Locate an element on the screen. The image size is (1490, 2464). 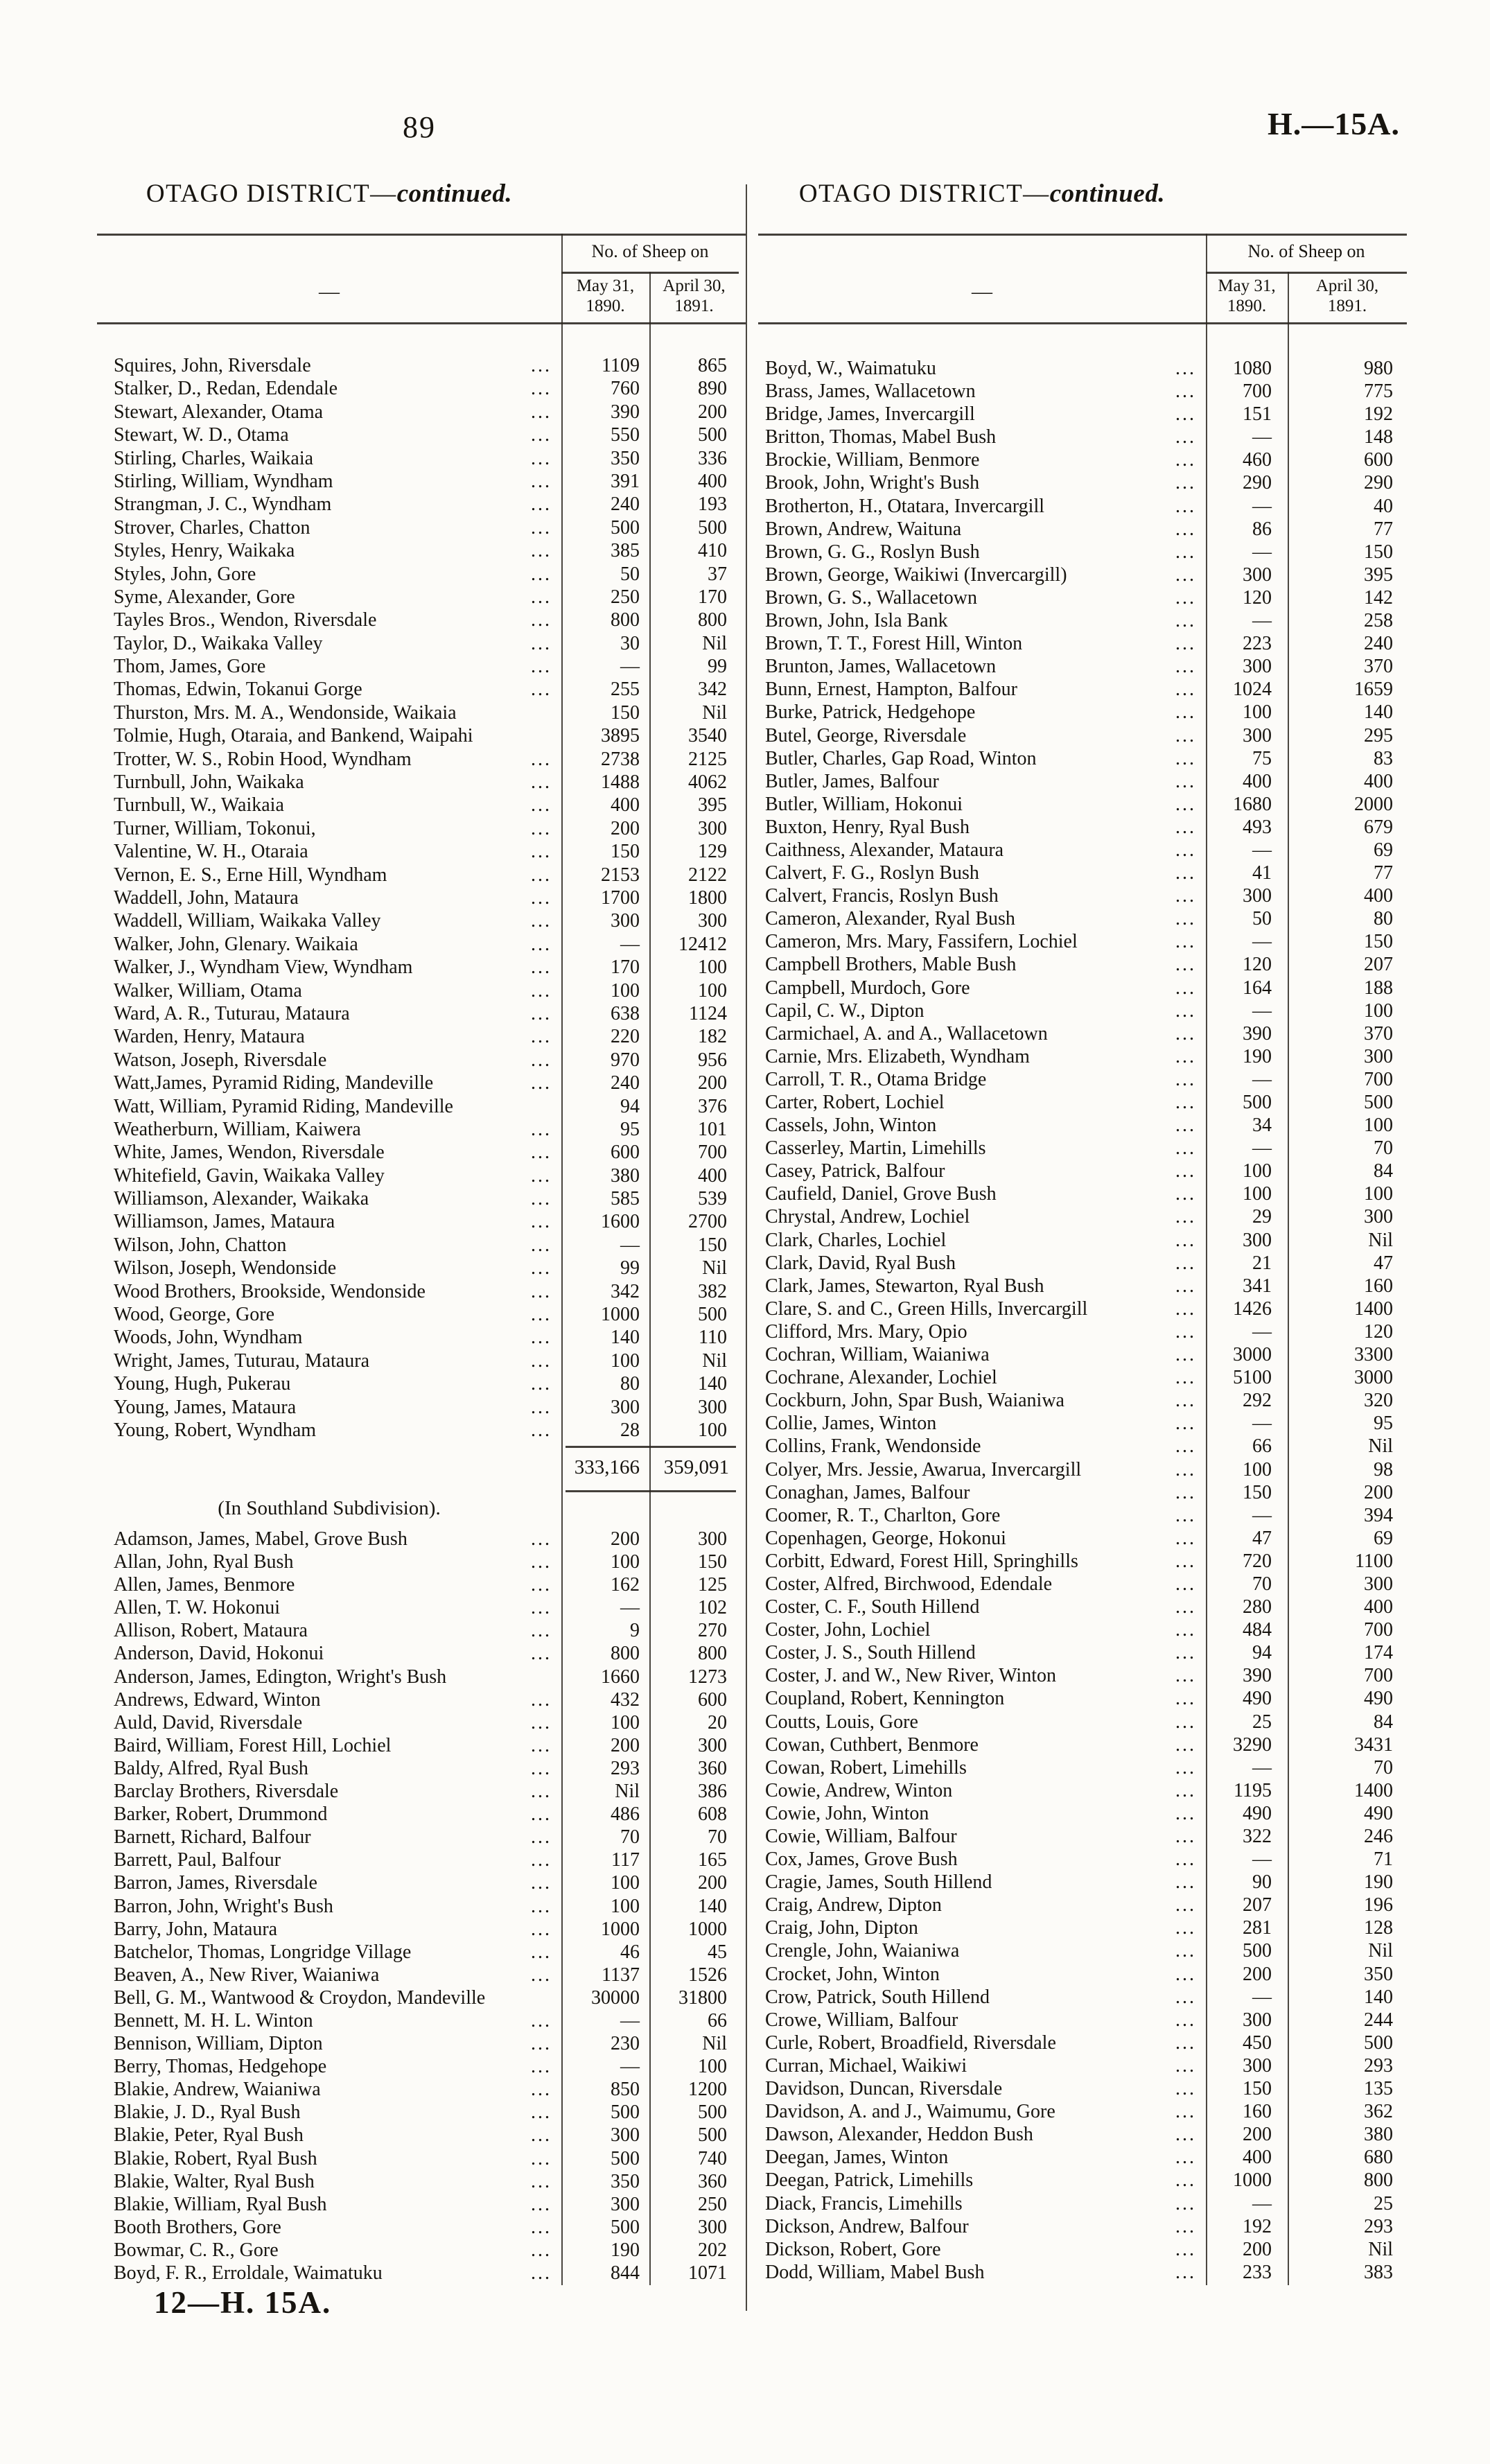
owner-name: Deegan, James, Winton is located at coordinates (857, 2158).